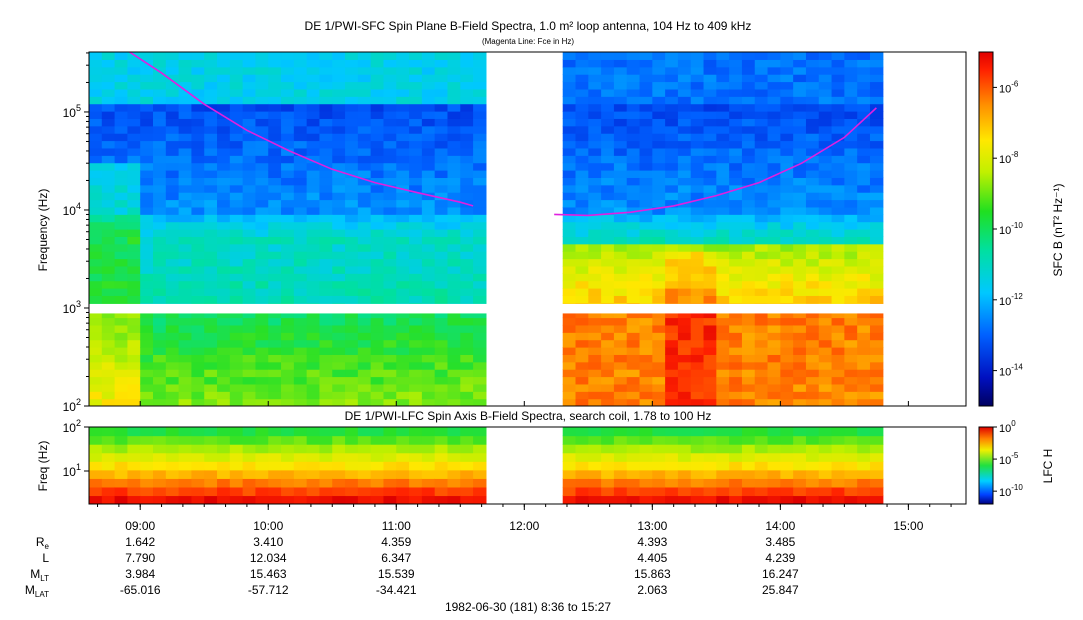  I want to click on lfc-y-axis-label: Freq (Hz), so click(43, 466).